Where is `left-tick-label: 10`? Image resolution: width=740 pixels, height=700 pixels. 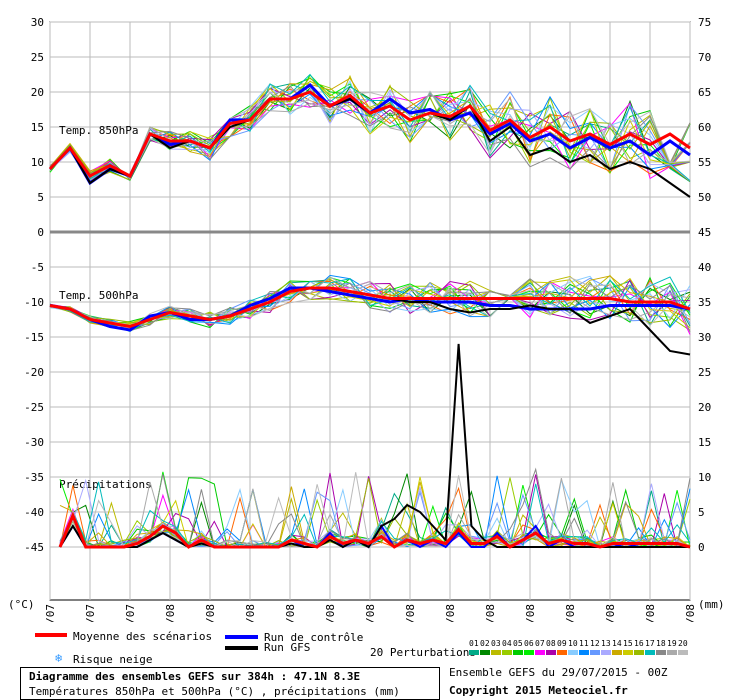
left-tick-label: 10 is located at coordinates (37, 162).